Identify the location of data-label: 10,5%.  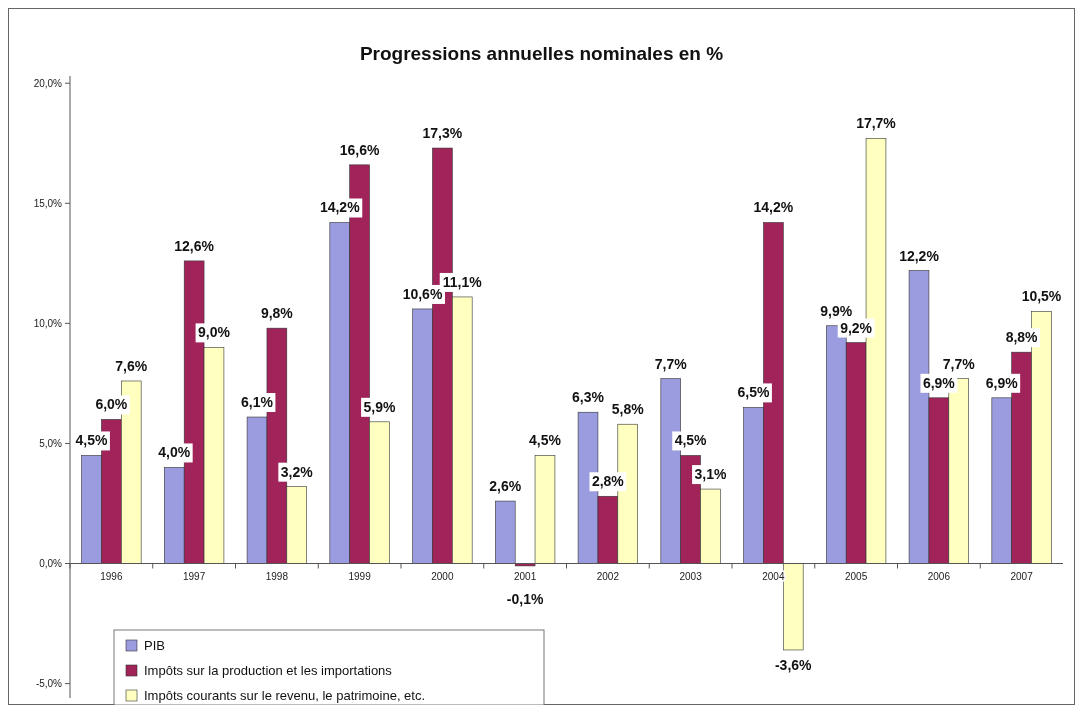
(1041, 296).